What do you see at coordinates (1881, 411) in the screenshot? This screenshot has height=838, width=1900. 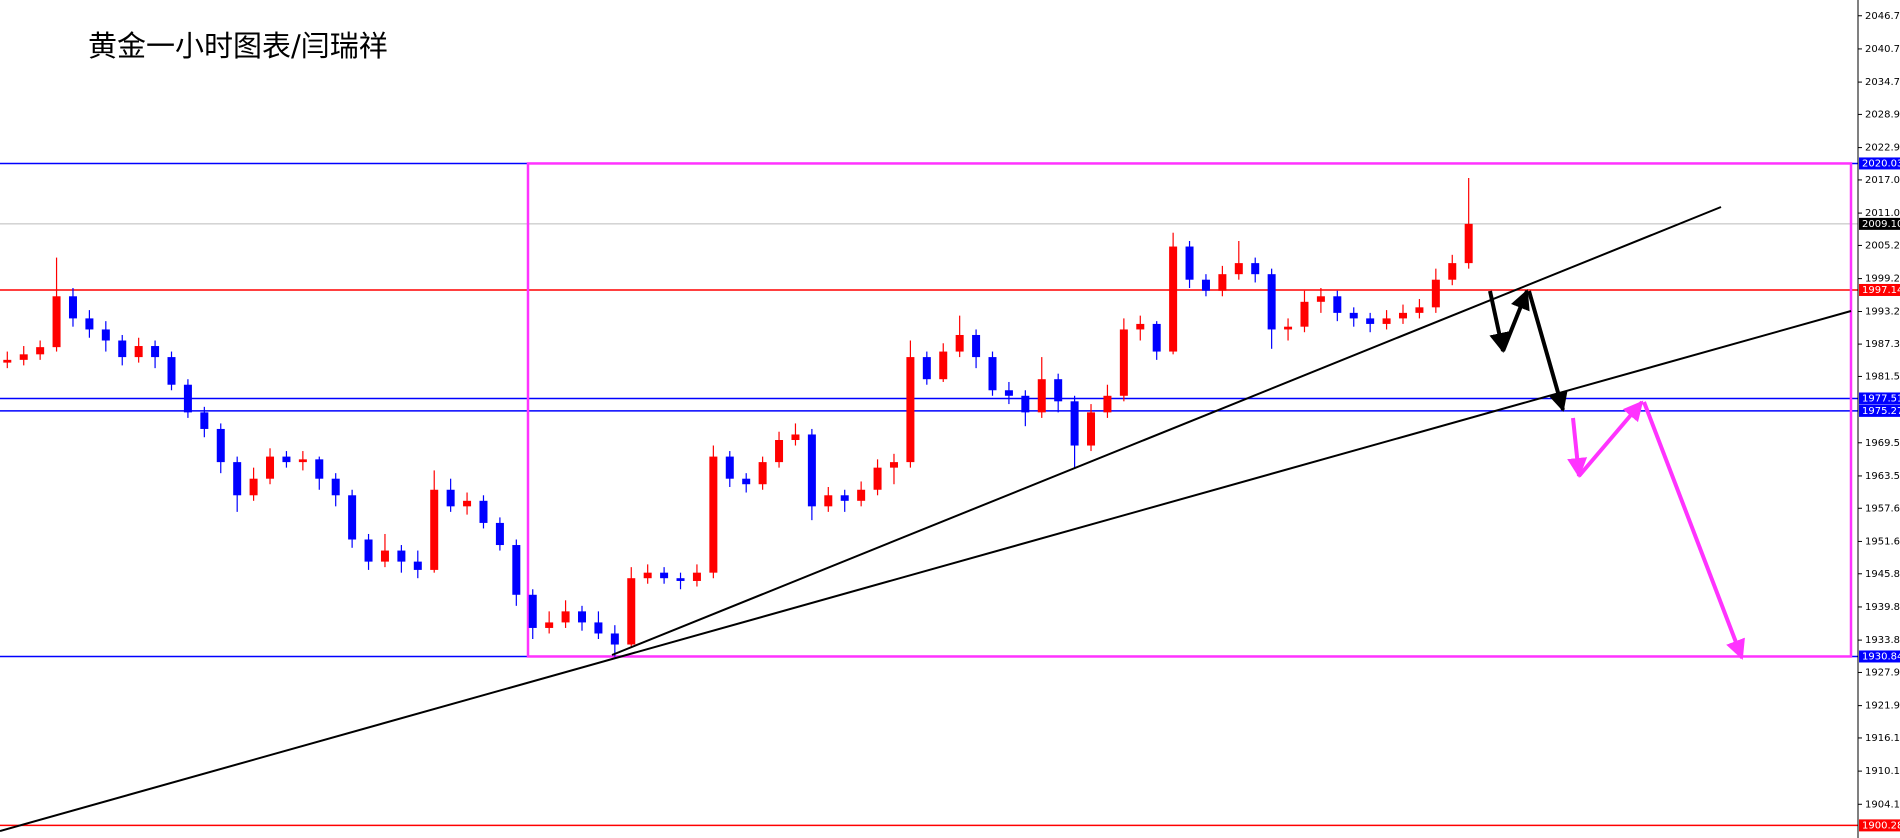 I see `level-label: 1975.27` at bounding box center [1881, 411].